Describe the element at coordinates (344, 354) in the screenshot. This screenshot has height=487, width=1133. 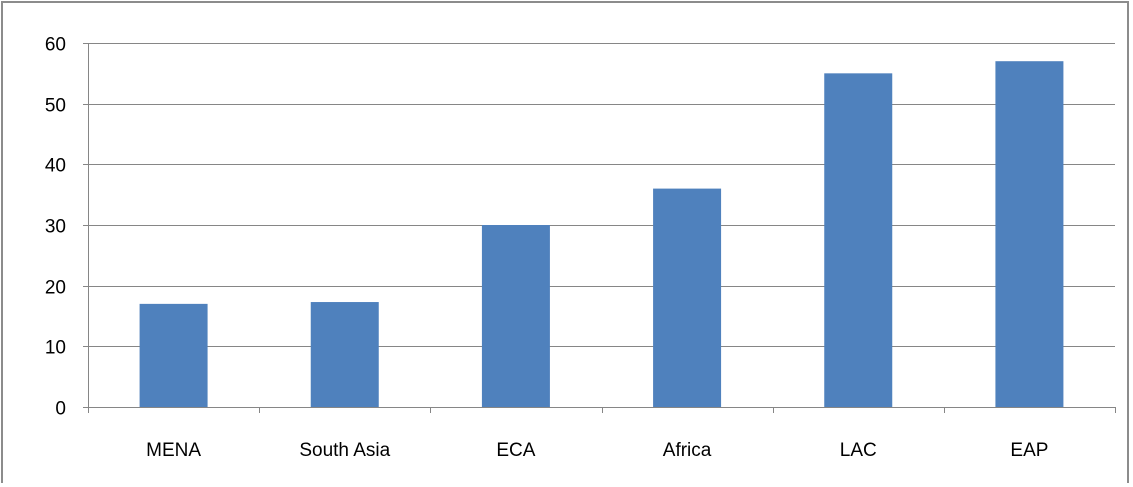
I see `bar-south-asia` at that location.